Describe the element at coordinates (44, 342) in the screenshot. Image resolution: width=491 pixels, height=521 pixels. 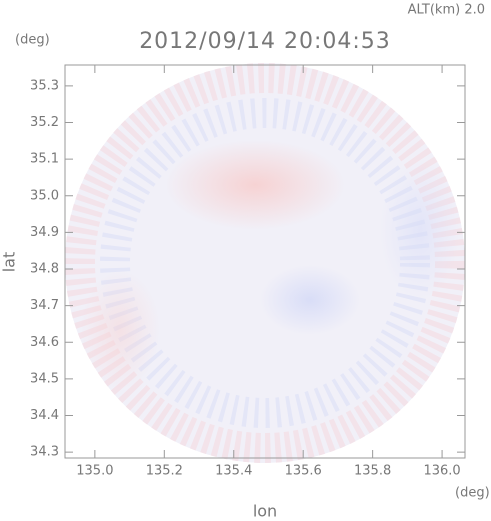
I see `y-tick-label: 34.6` at that location.